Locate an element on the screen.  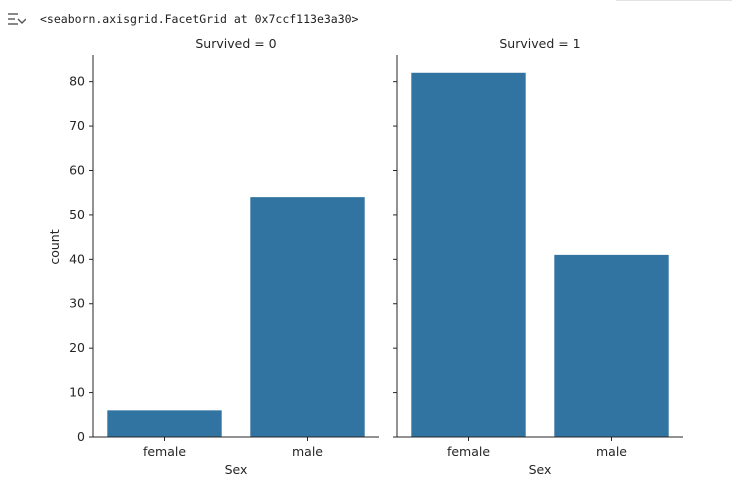
facet-title: Survived = 0 is located at coordinates (235, 43).